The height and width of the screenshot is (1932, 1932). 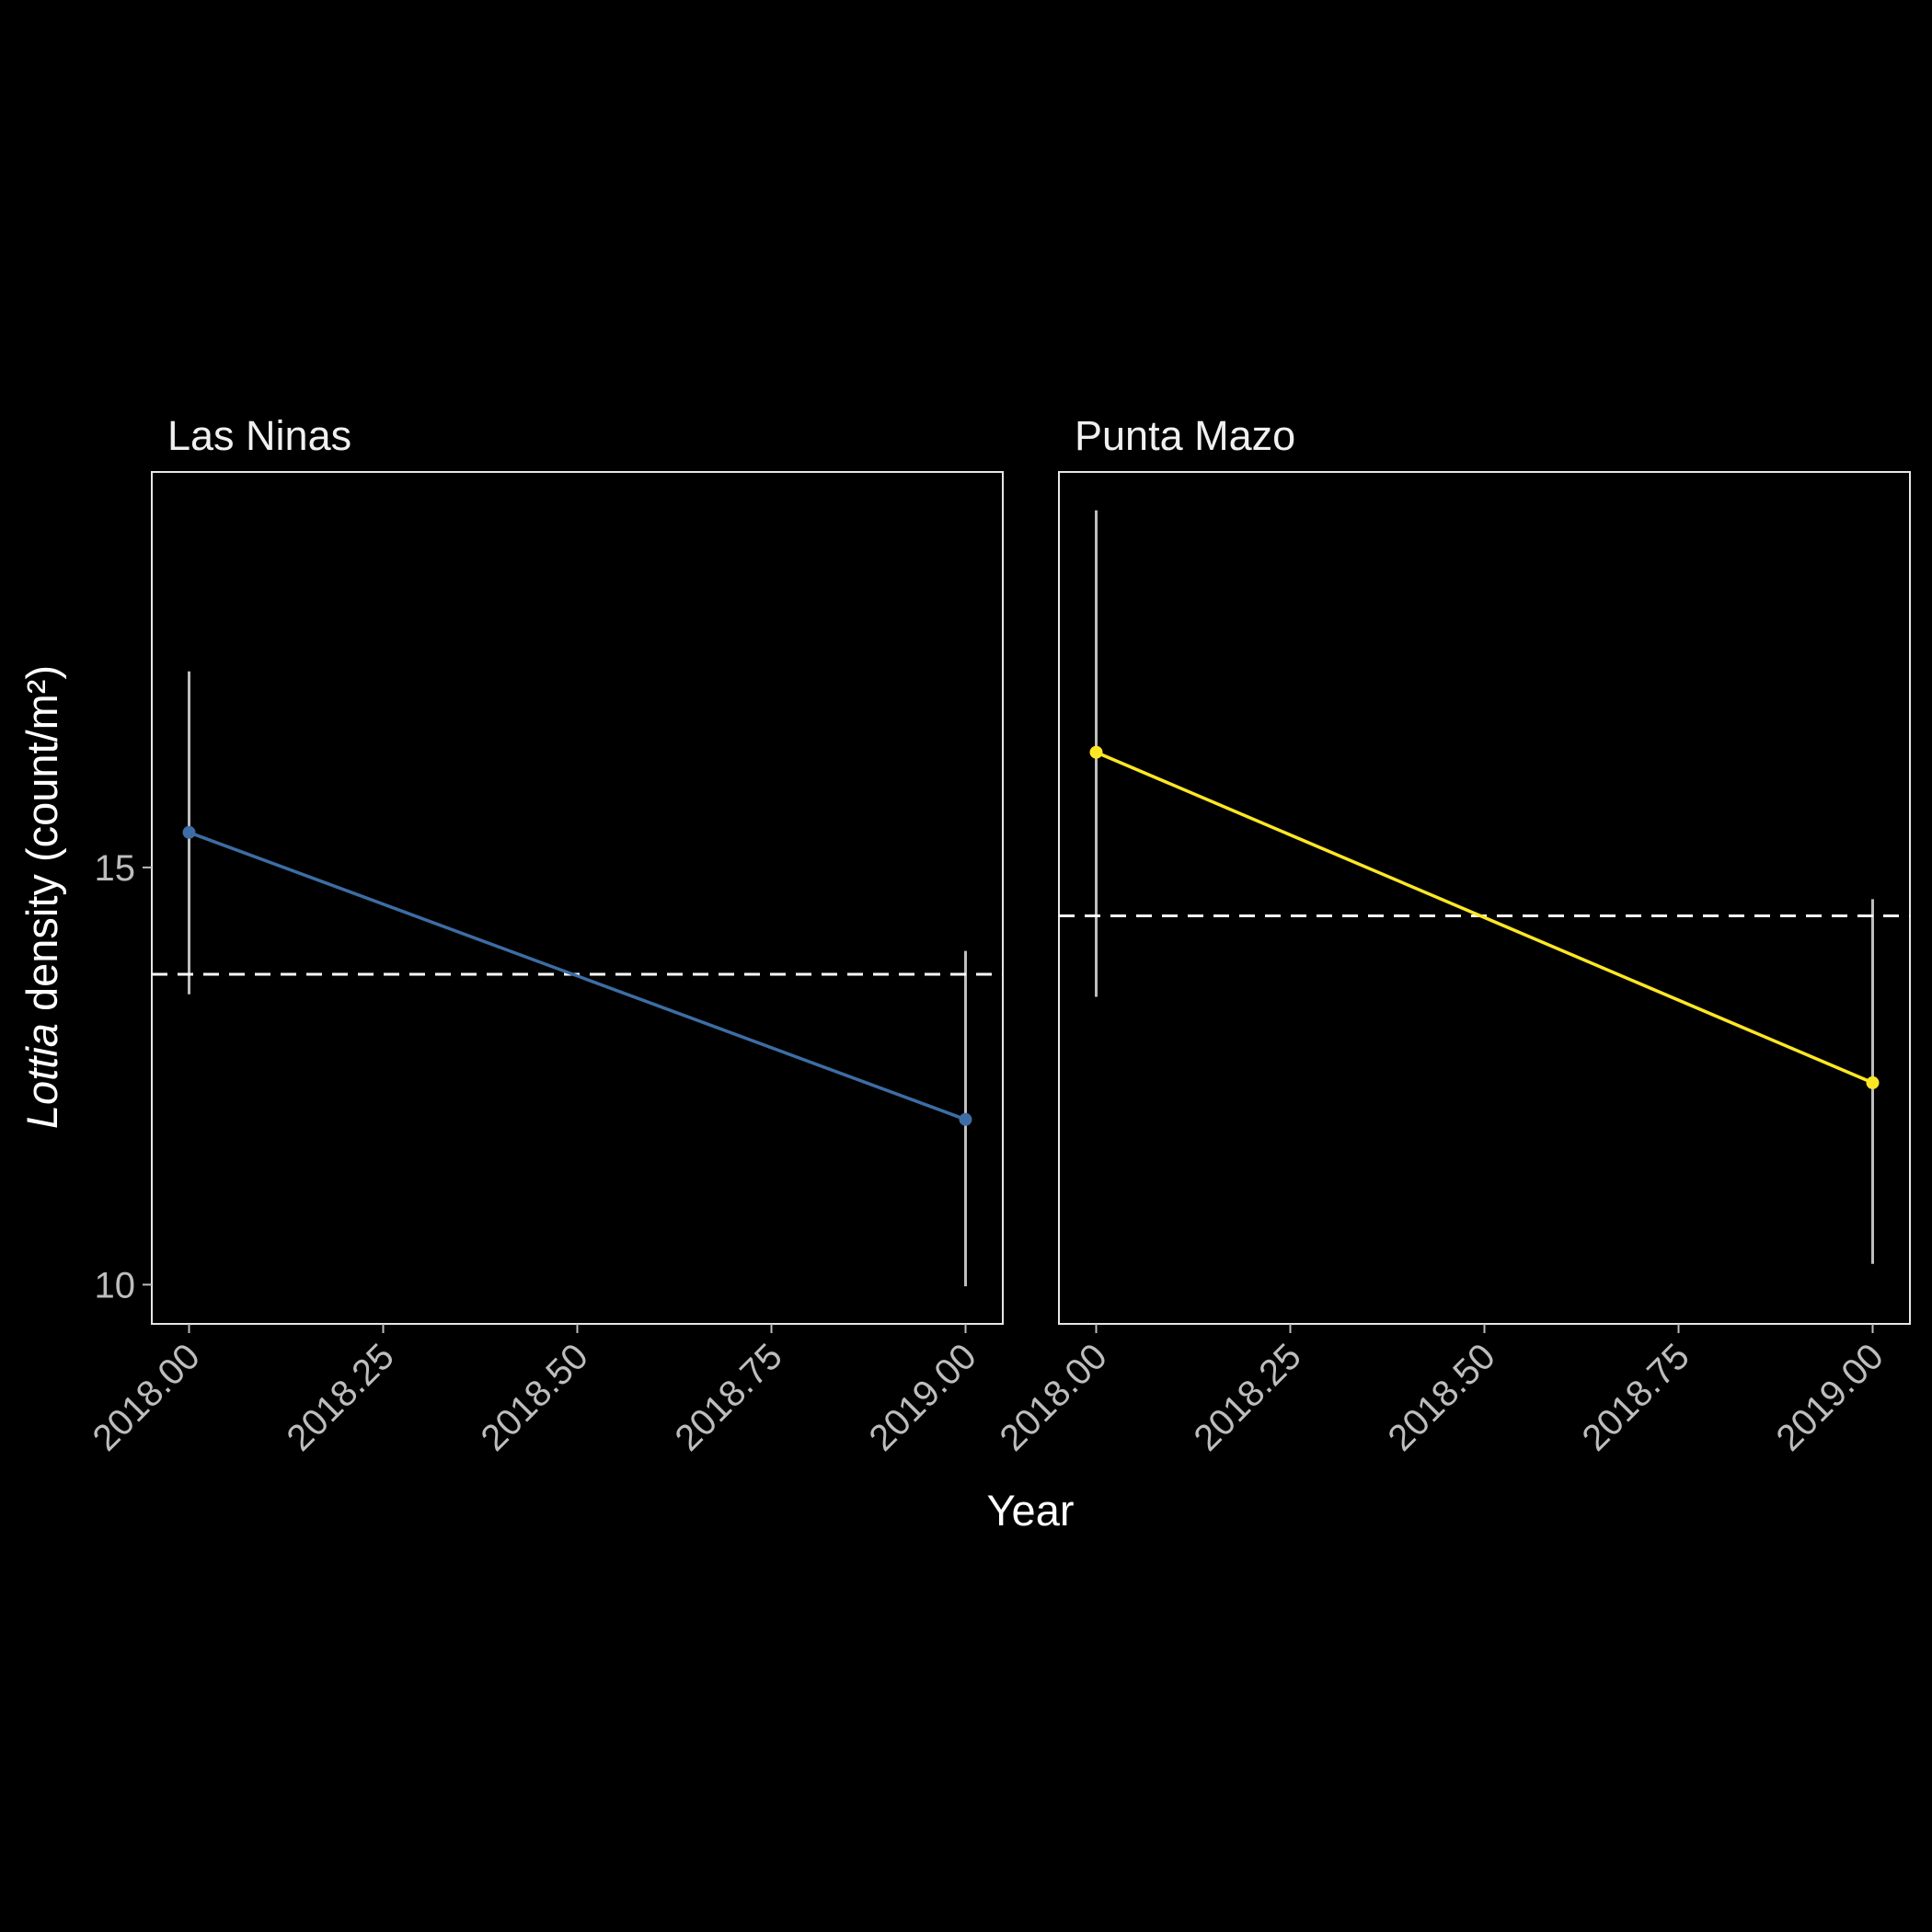 What do you see at coordinates (1185, 435) in the screenshot?
I see `facet-title: Punta Mazo` at bounding box center [1185, 435].